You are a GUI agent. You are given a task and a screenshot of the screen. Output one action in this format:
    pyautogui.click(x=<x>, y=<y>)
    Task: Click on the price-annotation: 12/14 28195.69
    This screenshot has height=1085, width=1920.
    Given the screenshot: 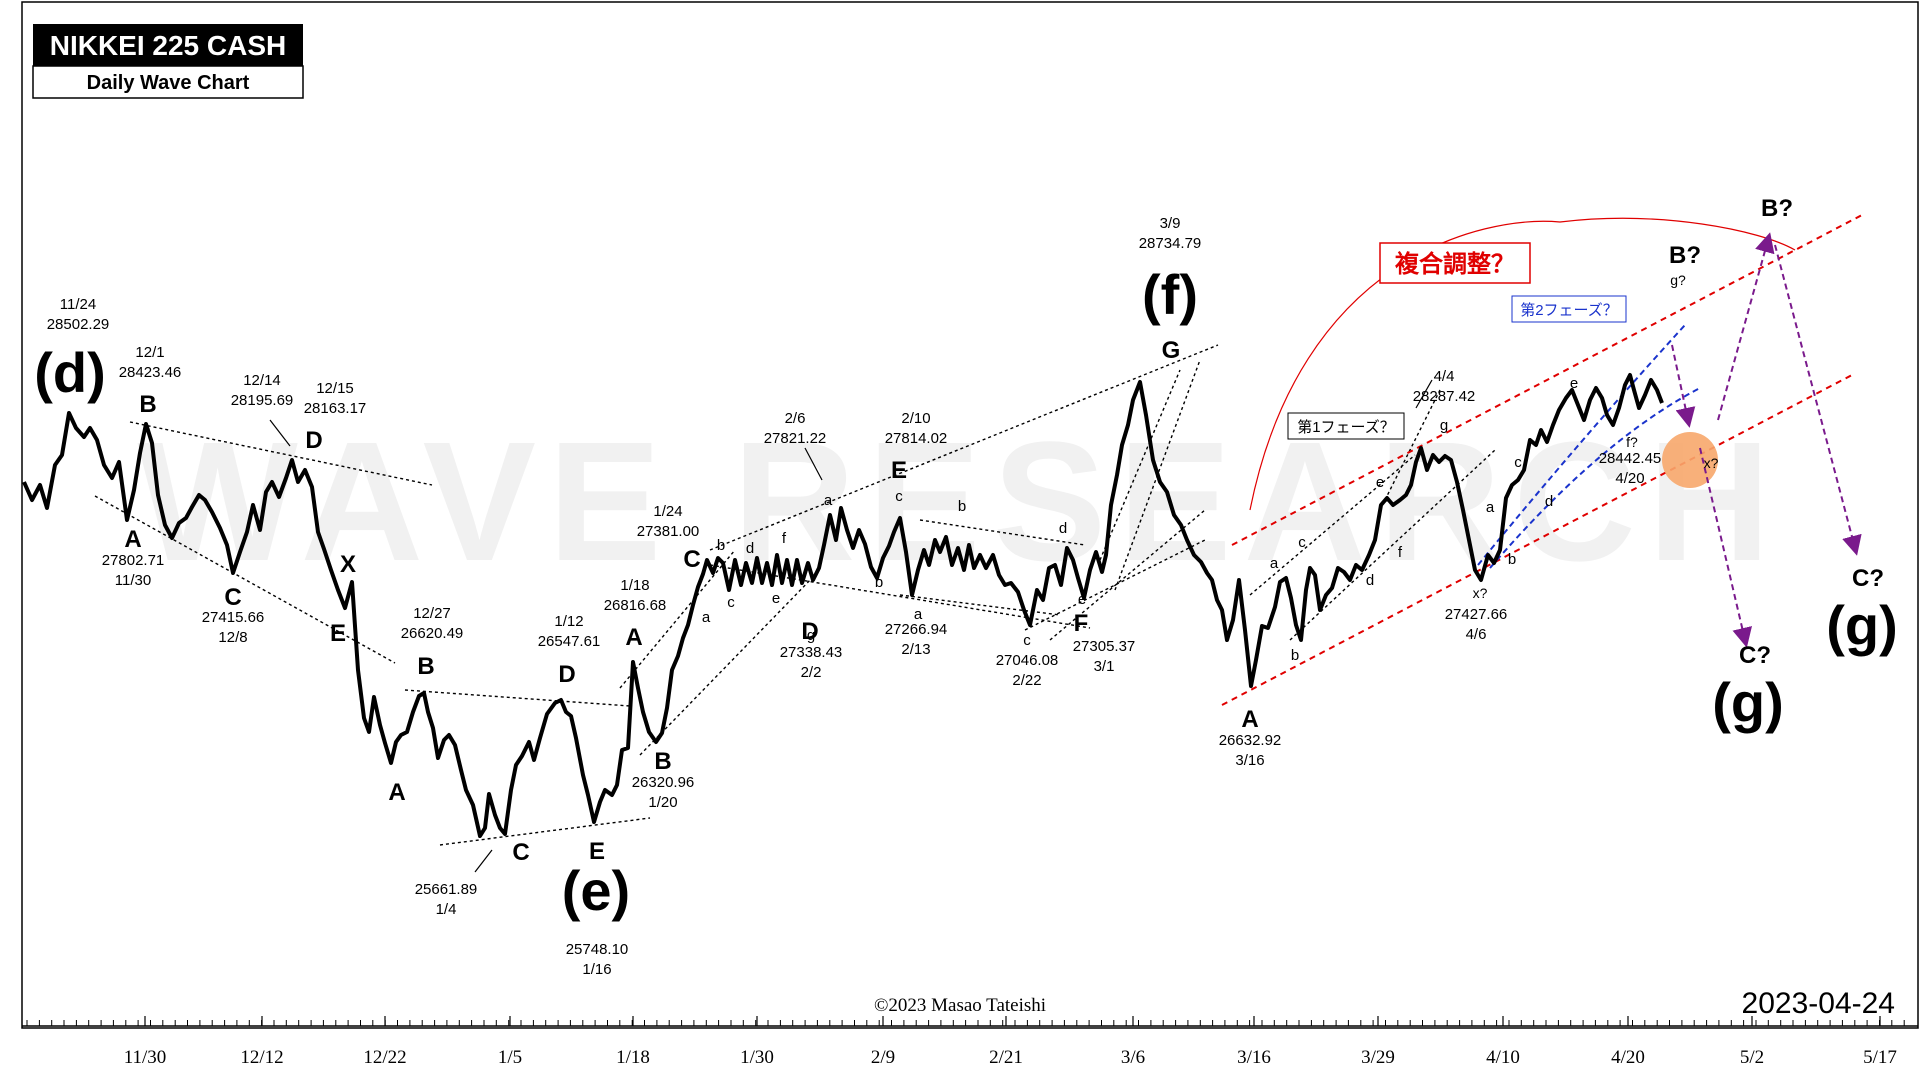 What is the action you would take?
    pyautogui.click(x=262, y=390)
    